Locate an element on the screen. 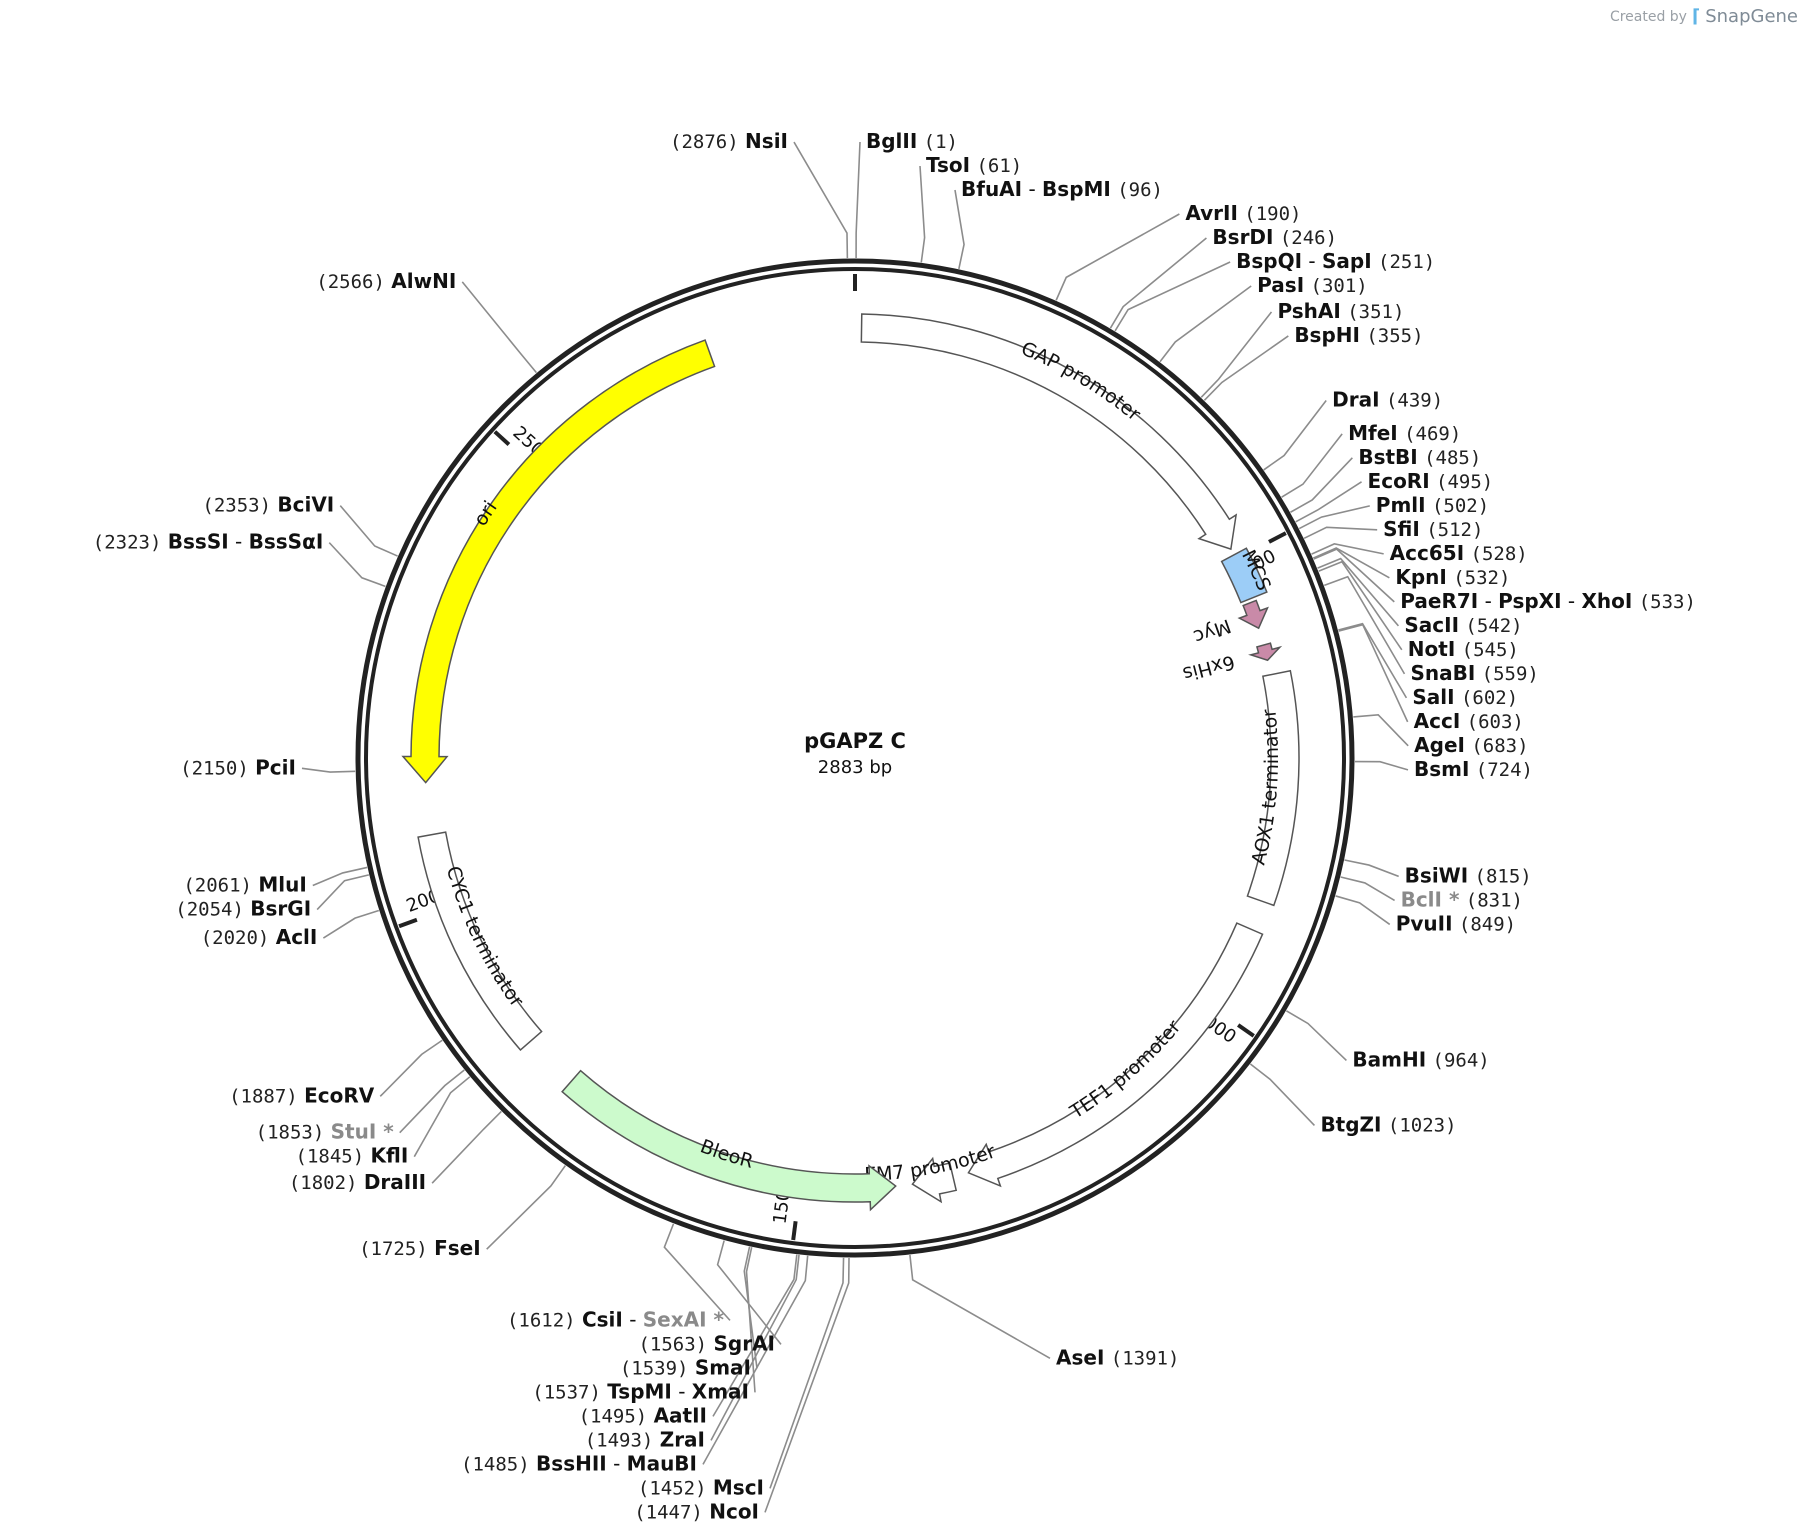  site-label: (1887) EcoRV is located at coordinates (302, 1095).